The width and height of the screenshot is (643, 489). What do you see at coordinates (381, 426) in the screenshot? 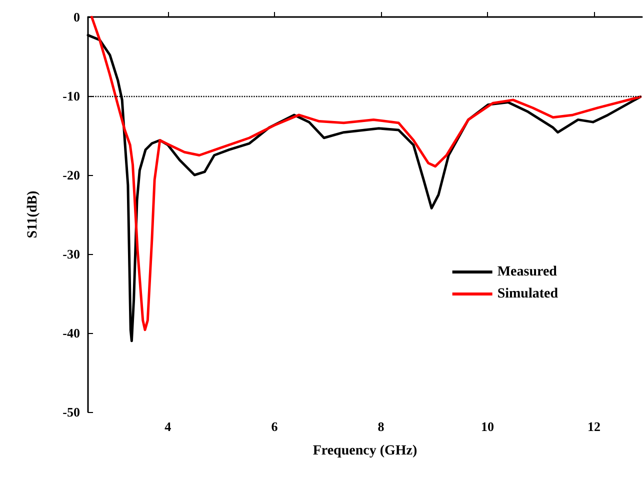
I see `x-tick-label: 8` at bounding box center [381, 426].